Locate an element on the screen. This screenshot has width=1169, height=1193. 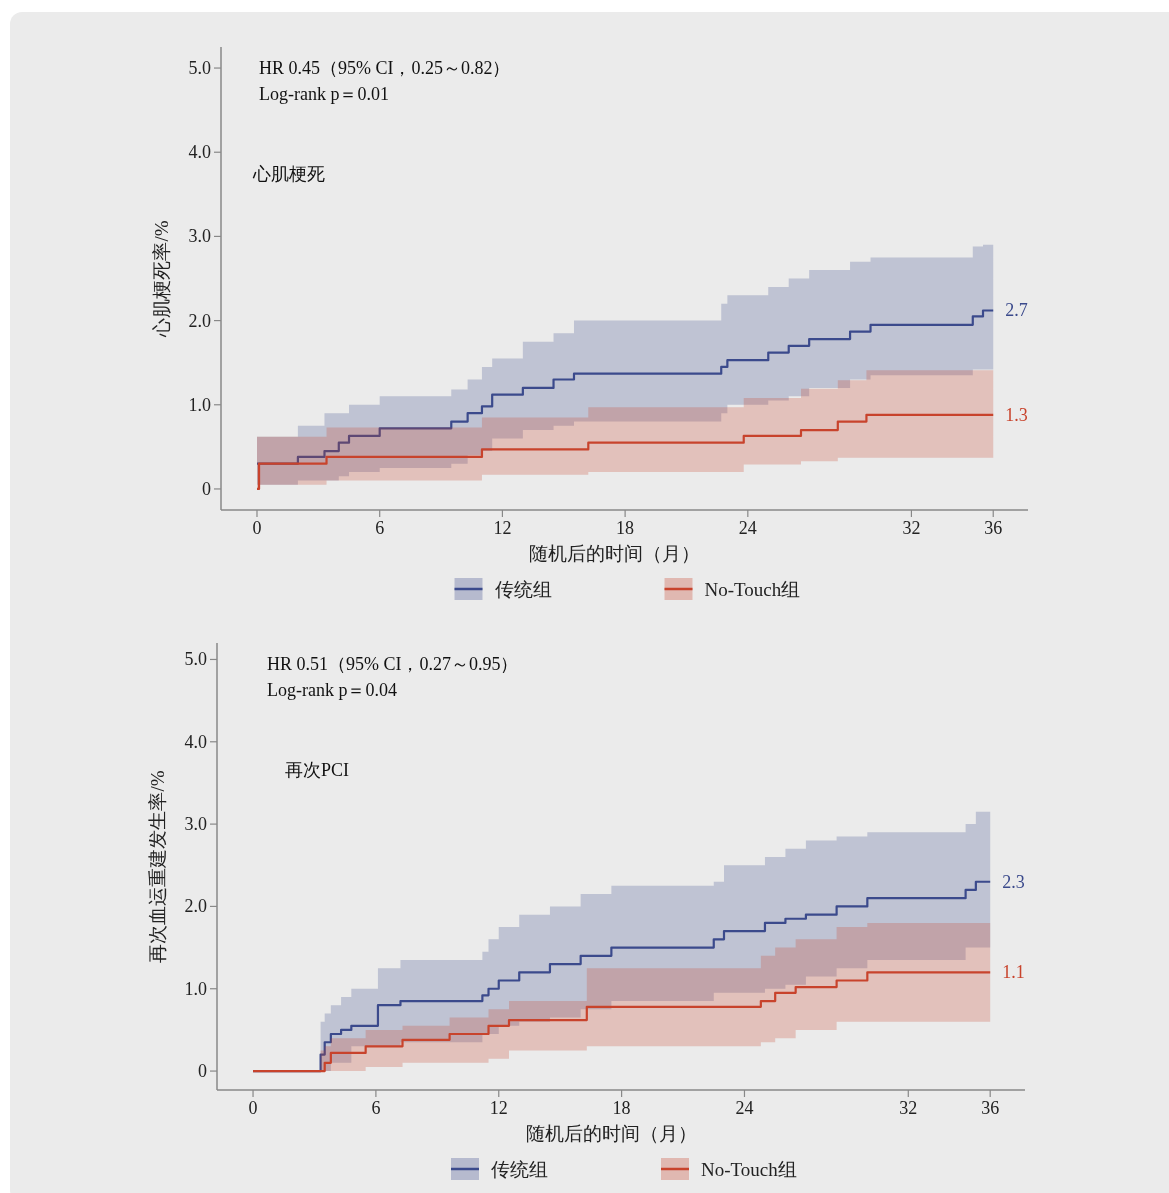
annotation: HR 0.51（95% CI，0.27～0.95） is located at coordinates (393, 664).